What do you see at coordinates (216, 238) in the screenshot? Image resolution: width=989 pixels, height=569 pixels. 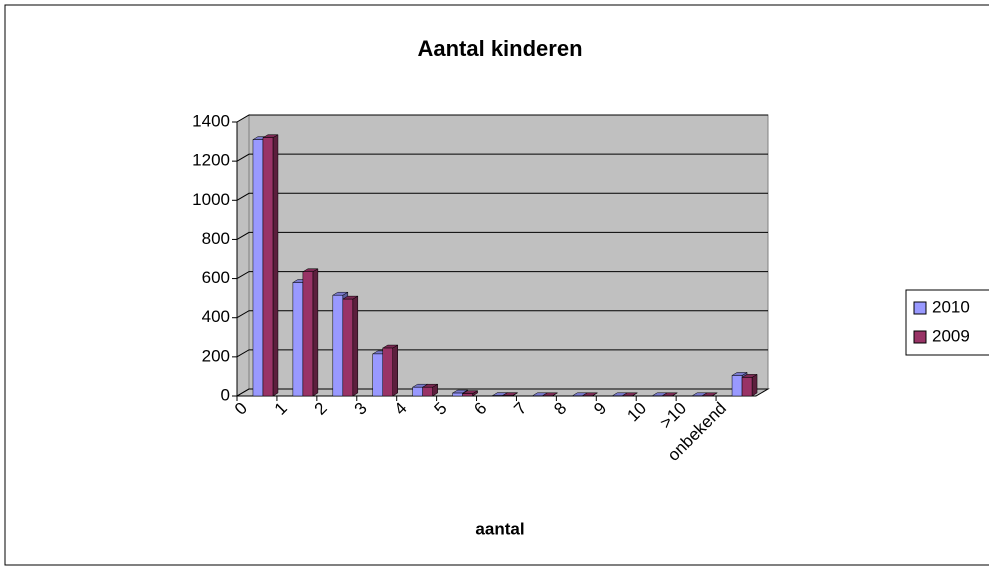 I see `y-tick-label: 800` at bounding box center [216, 238].